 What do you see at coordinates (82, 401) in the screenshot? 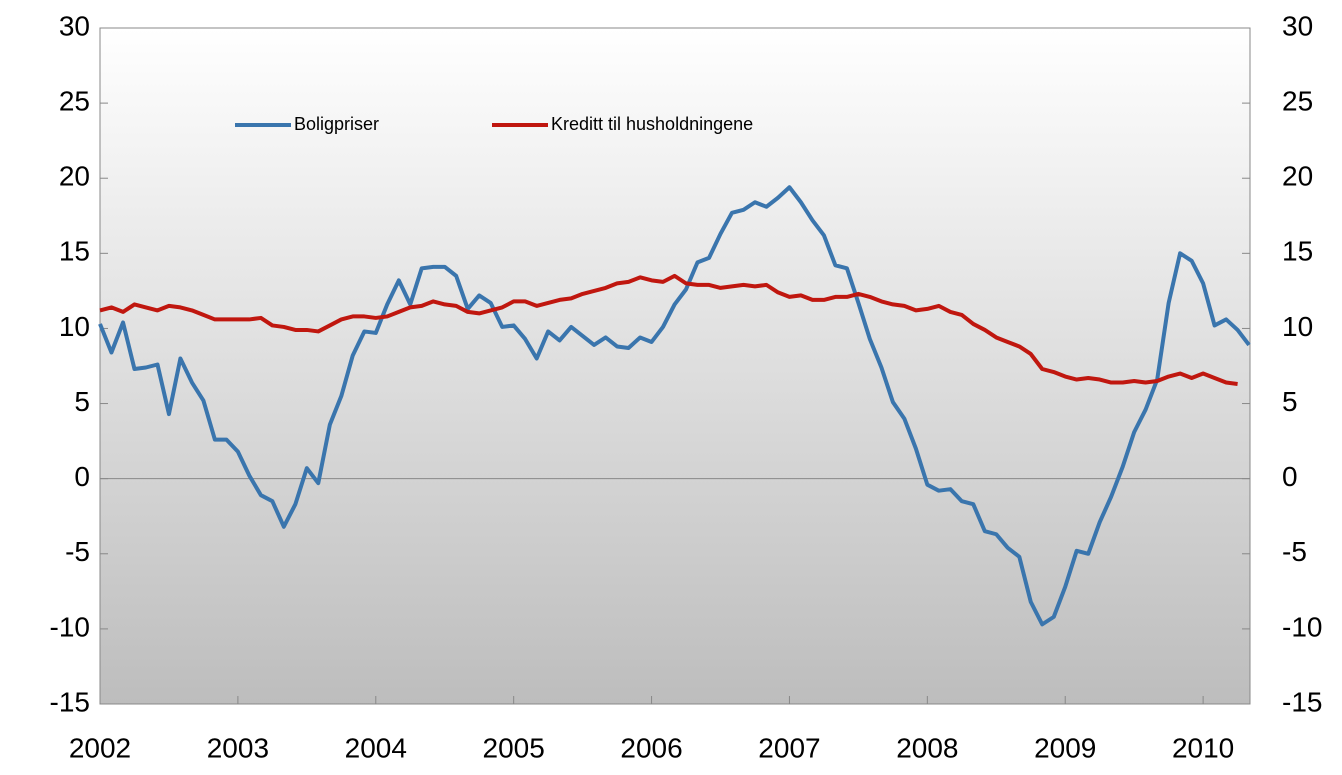
I see `y-tick-label: 5` at bounding box center [82, 401].